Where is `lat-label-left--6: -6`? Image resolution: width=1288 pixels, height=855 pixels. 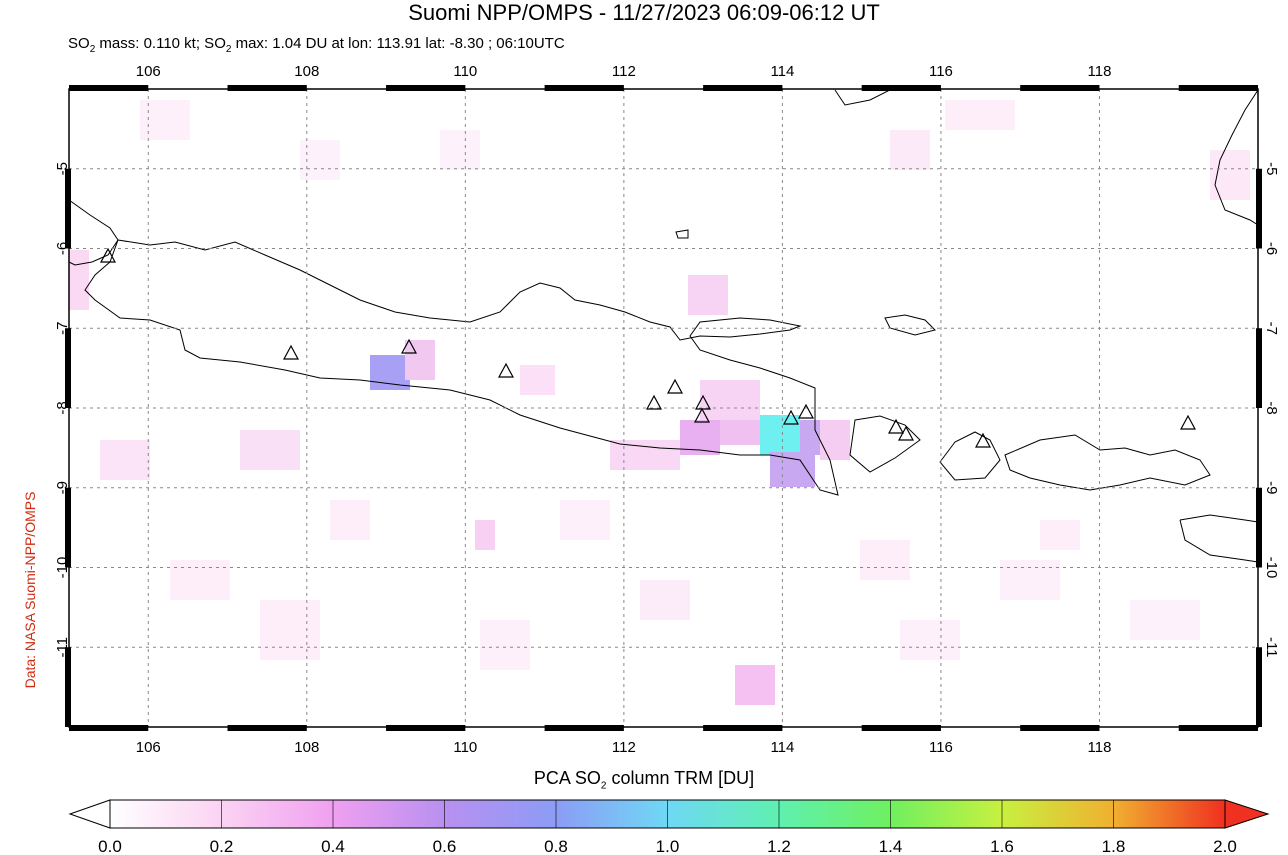
lat-label-left--6: -6 is located at coordinates (62, 248).